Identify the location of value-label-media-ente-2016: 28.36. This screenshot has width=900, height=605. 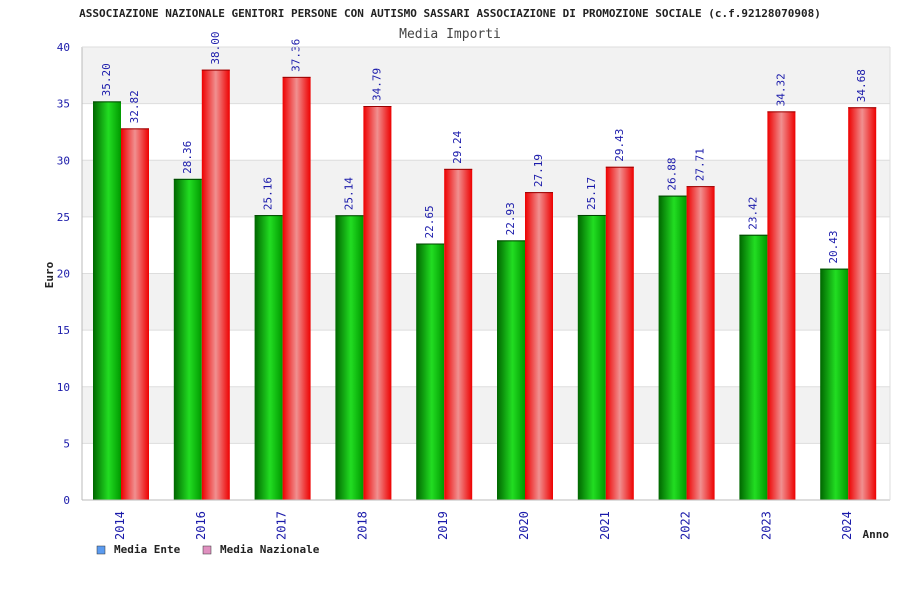
(187, 157).